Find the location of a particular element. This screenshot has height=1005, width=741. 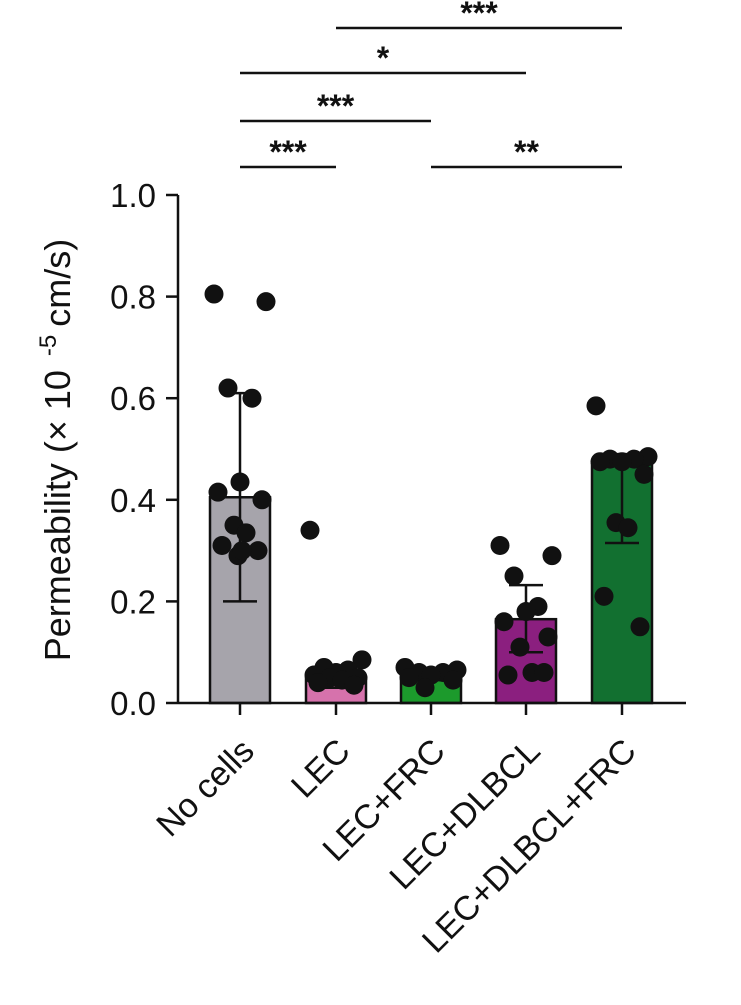

y-tick-label: 0.8 is located at coordinates (133, 297).